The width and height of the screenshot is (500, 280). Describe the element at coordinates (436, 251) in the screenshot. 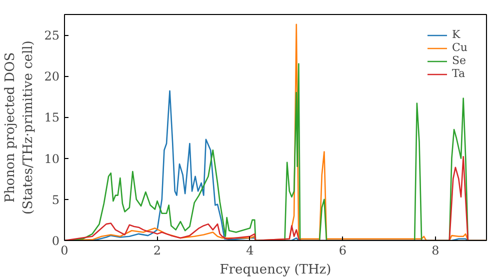

I see `x-tick-label: 8` at that location.